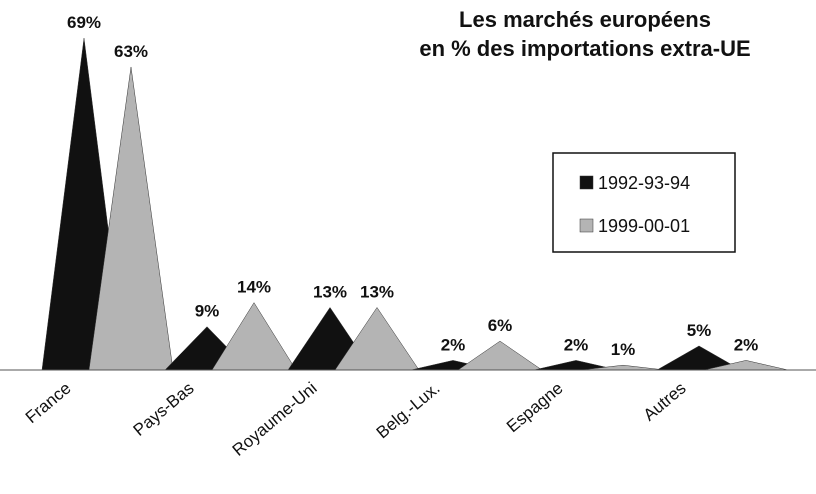 The height and width of the screenshot is (494, 816). What do you see at coordinates (535, 408) in the screenshot?
I see `x-tick-label: Espagne` at bounding box center [535, 408].